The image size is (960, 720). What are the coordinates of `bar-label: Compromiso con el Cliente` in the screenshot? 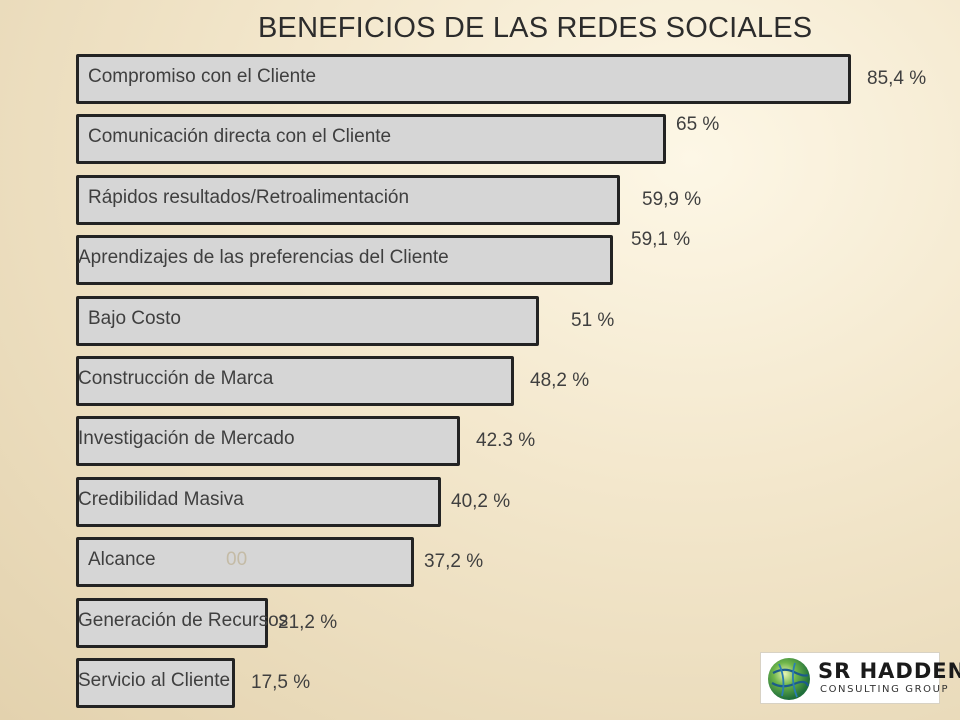 It's located at (202, 76).